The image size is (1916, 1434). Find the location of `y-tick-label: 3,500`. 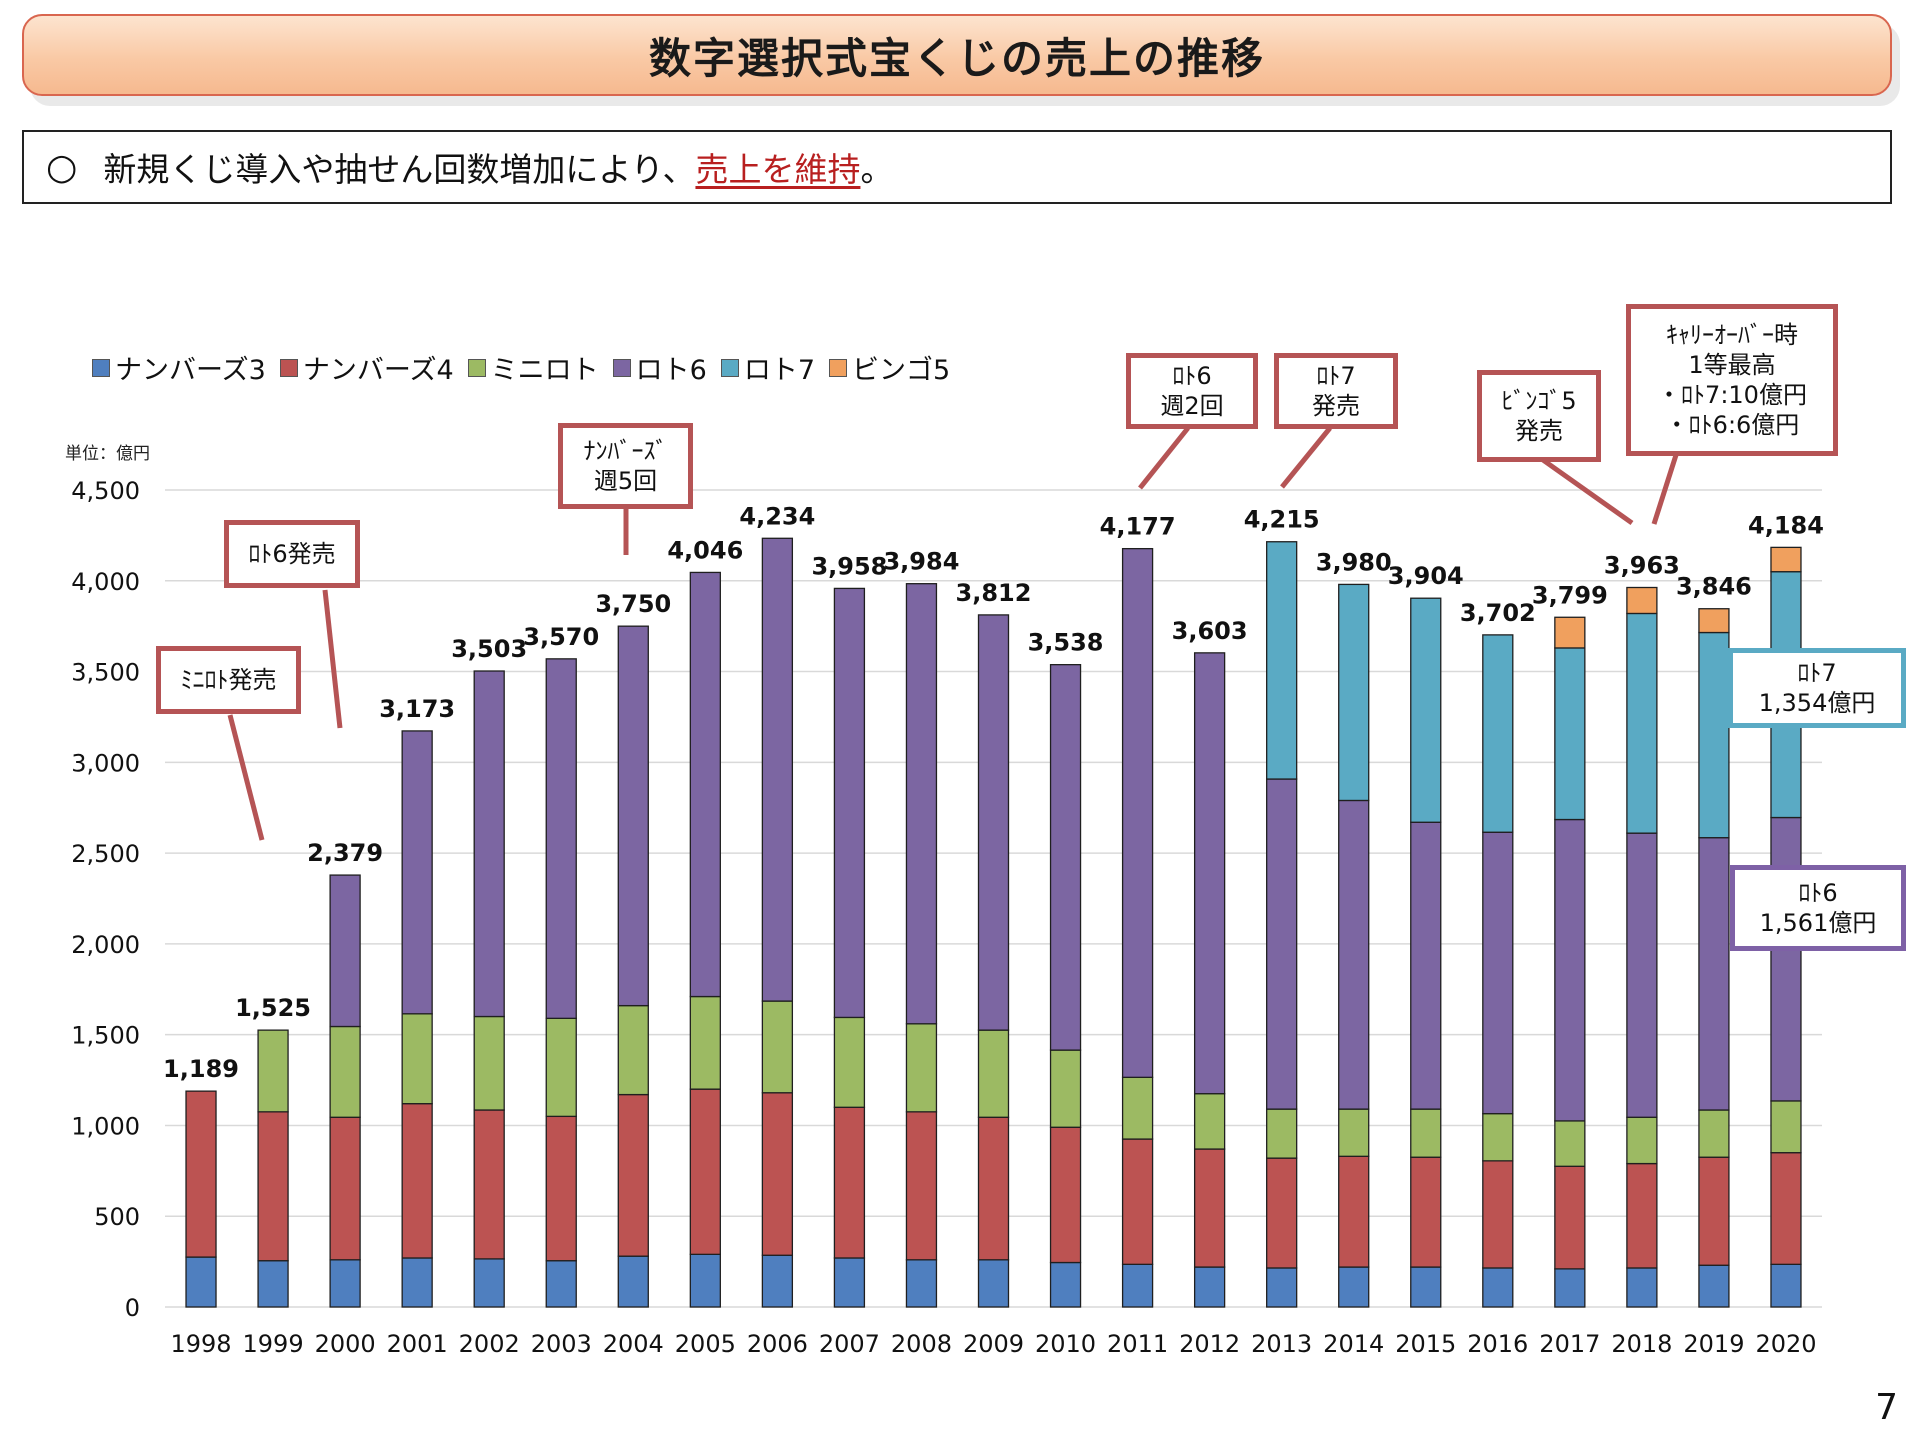

y-tick-label: 3,500 is located at coordinates (105, 673).